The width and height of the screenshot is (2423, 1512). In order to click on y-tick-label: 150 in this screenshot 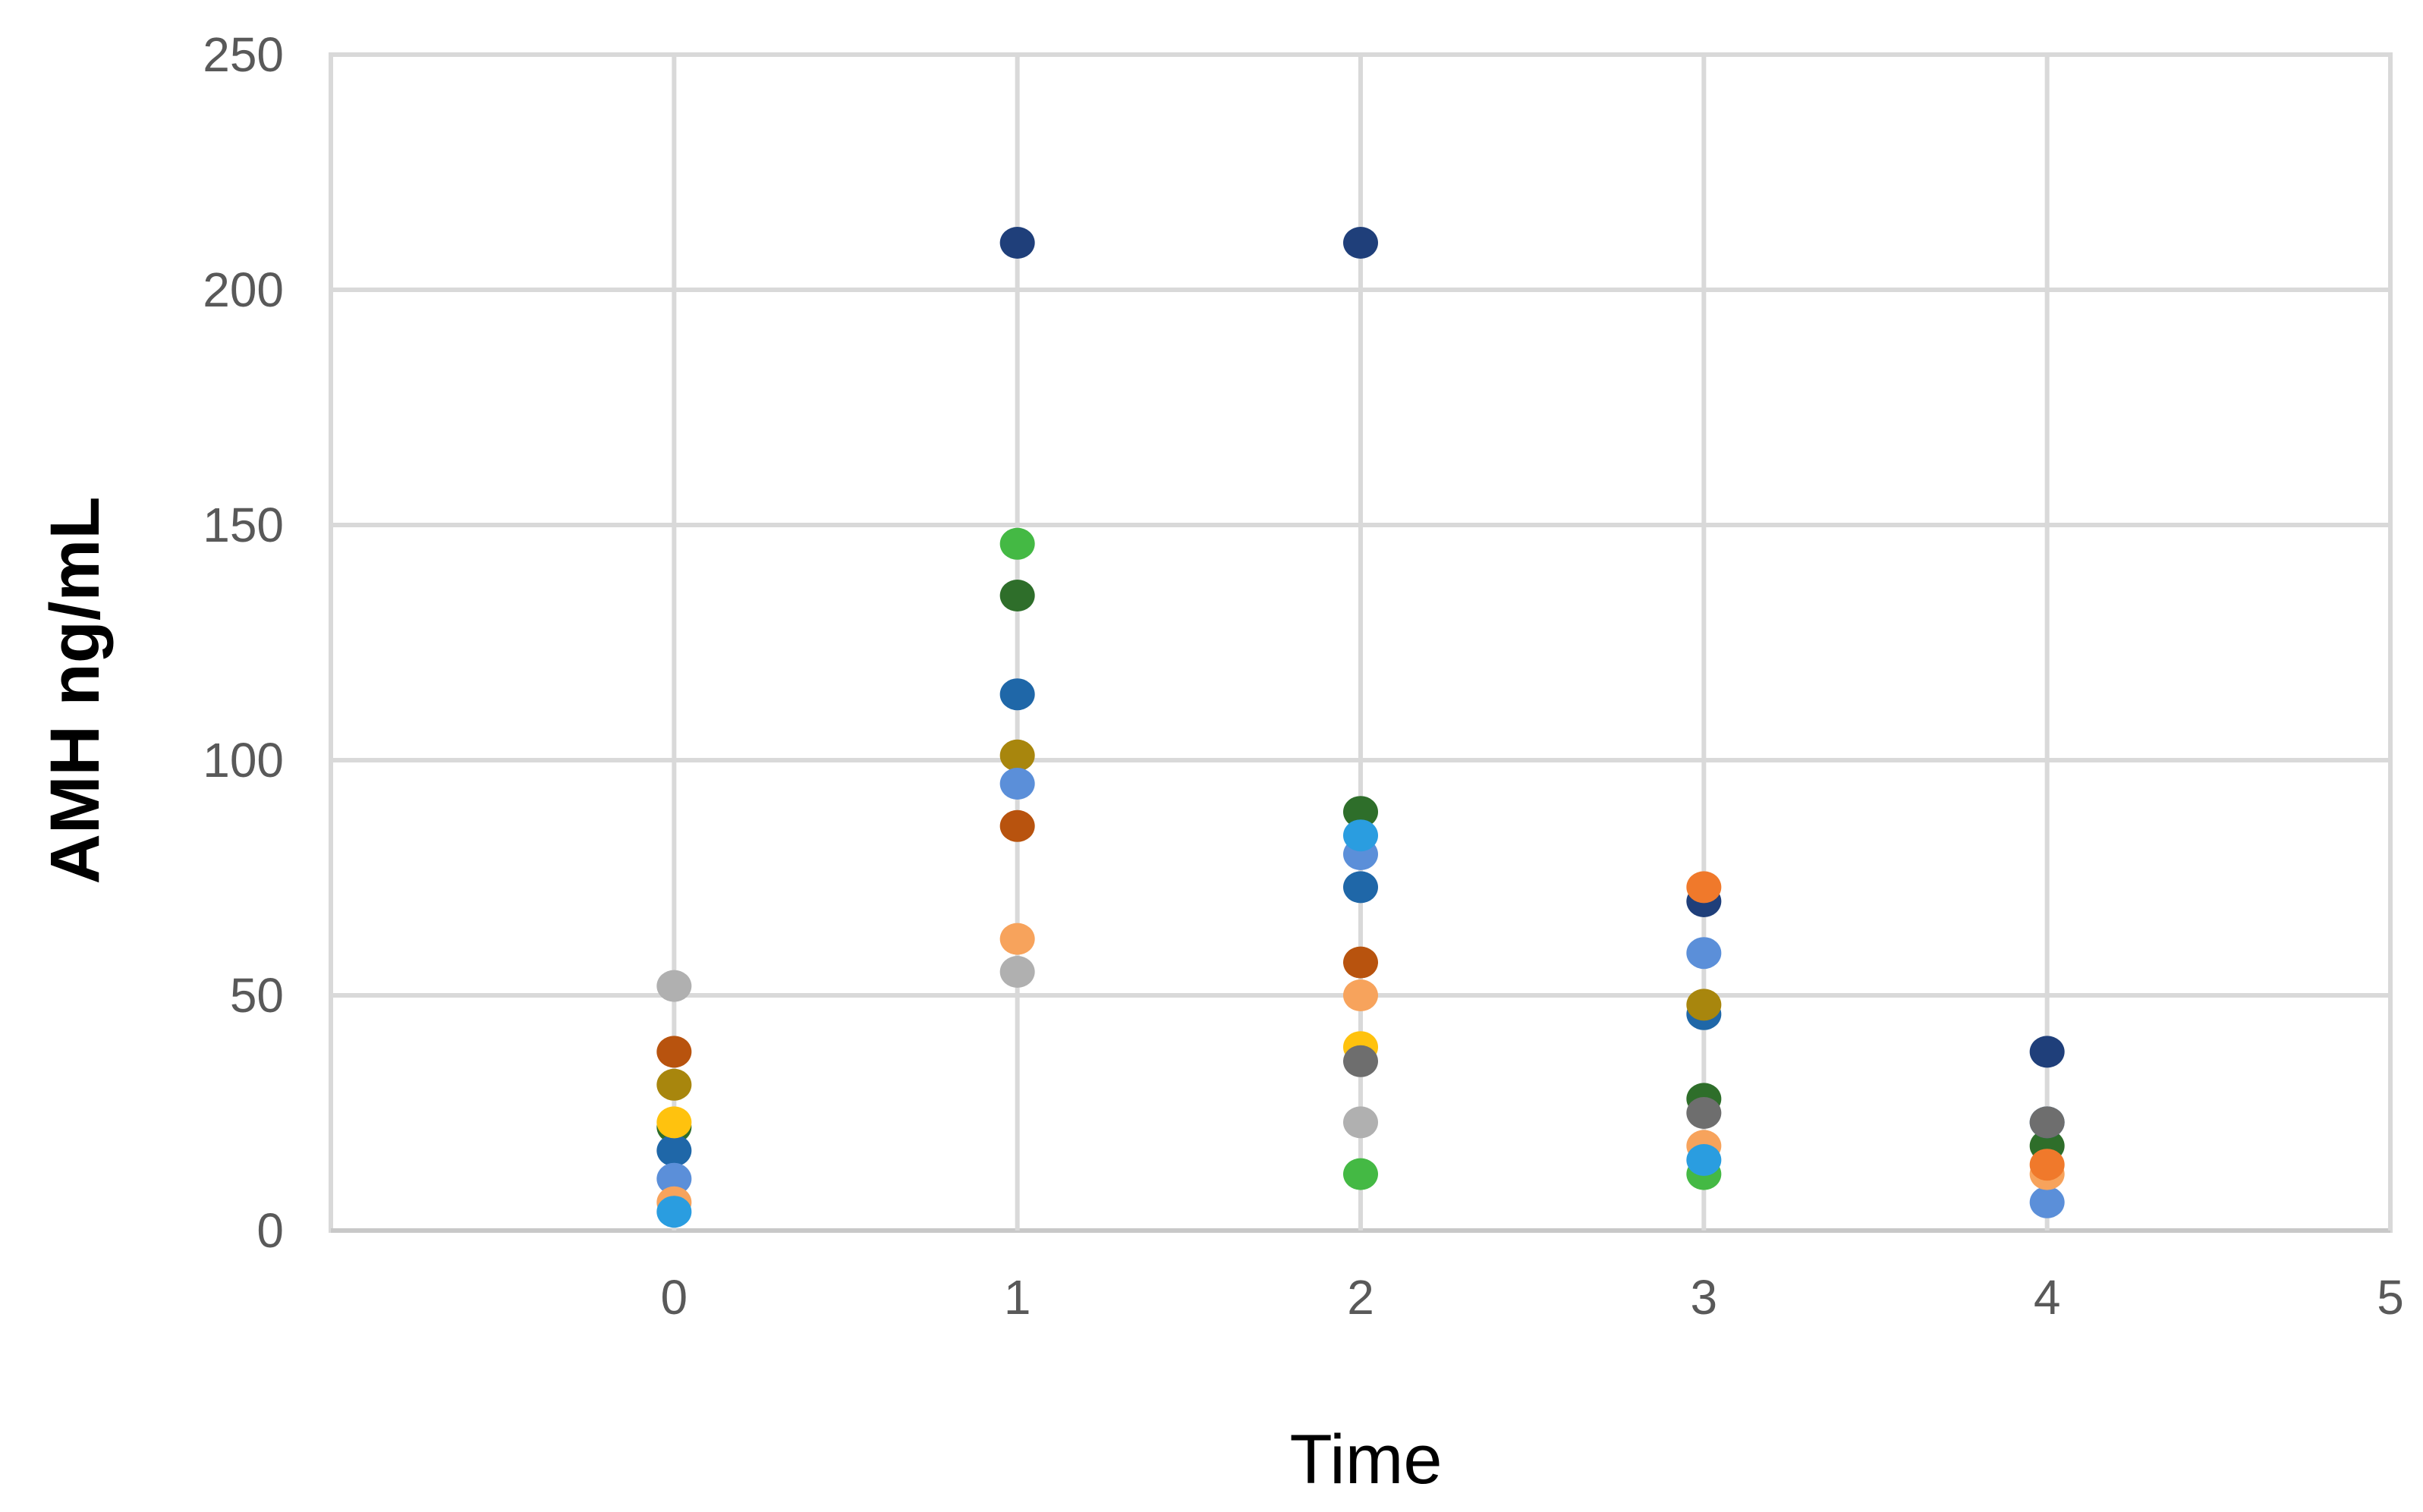, I will do `click(243, 525)`.